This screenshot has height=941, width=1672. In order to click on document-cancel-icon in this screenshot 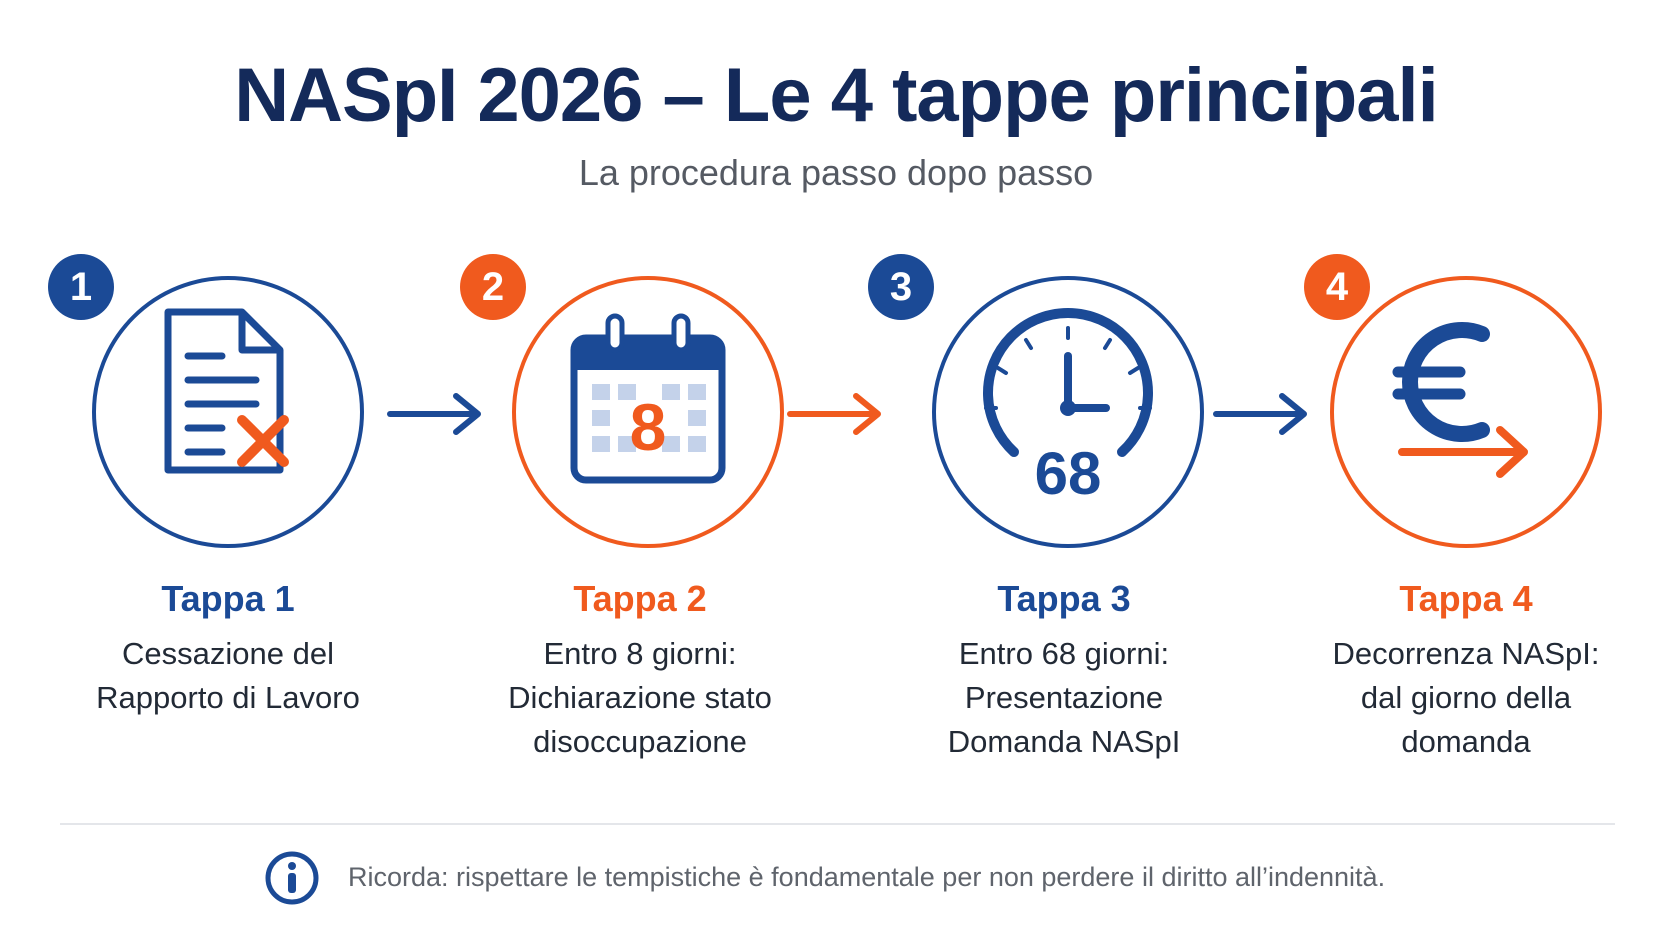, I will do `click(226, 391)`.